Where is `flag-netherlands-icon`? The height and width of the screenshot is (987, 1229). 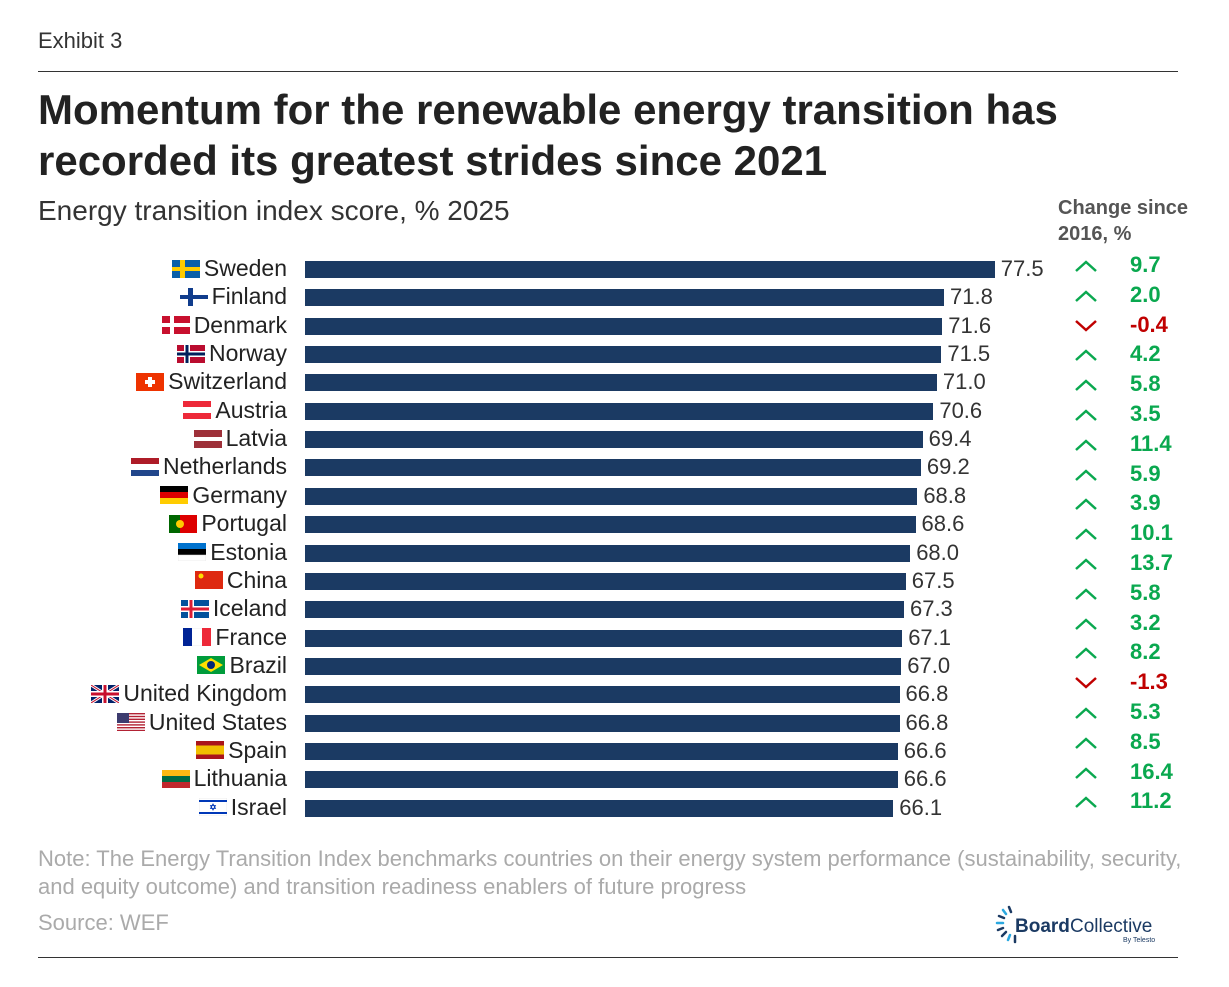 flag-netherlands-icon is located at coordinates (144, 466).